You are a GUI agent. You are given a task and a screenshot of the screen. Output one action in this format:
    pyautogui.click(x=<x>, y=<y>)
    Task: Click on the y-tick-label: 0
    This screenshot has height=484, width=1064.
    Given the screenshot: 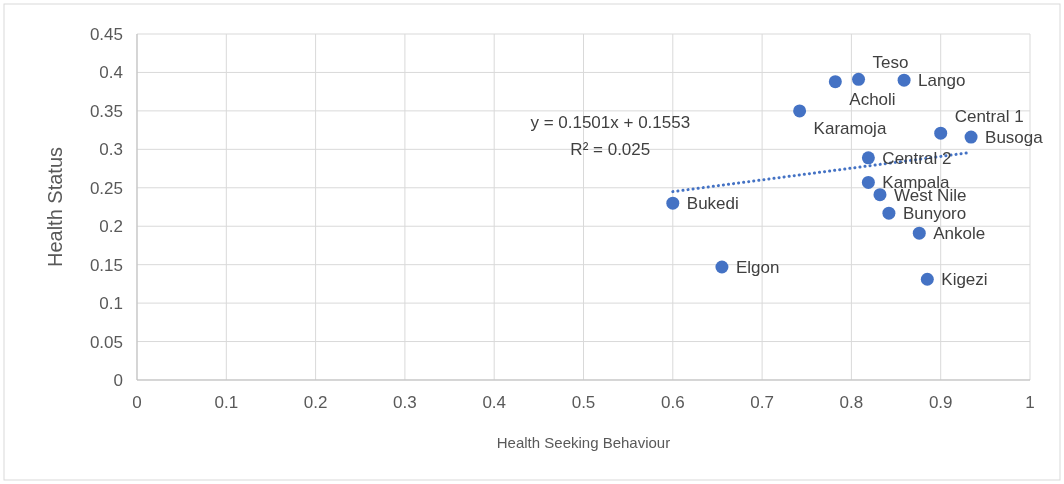 What is the action you would take?
    pyautogui.click(x=118, y=380)
    